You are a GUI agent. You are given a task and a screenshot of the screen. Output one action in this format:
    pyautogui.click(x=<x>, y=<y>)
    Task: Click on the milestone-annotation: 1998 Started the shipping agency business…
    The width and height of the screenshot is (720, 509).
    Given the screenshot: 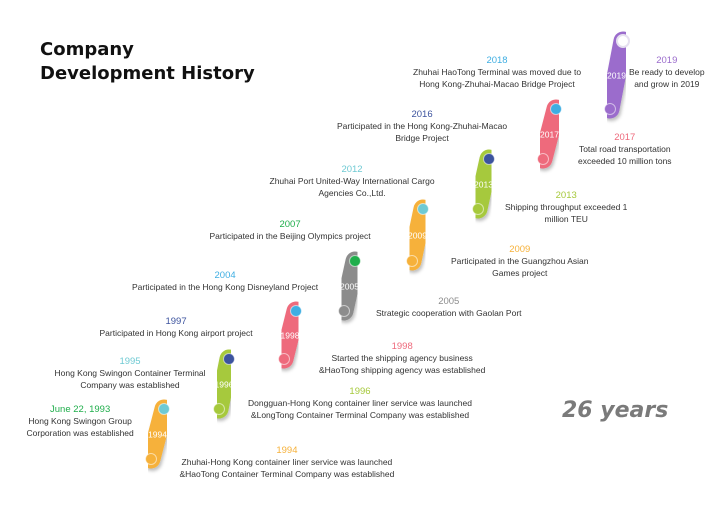 What is the action you would take?
    pyautogui.click(x=402, y=358)
    